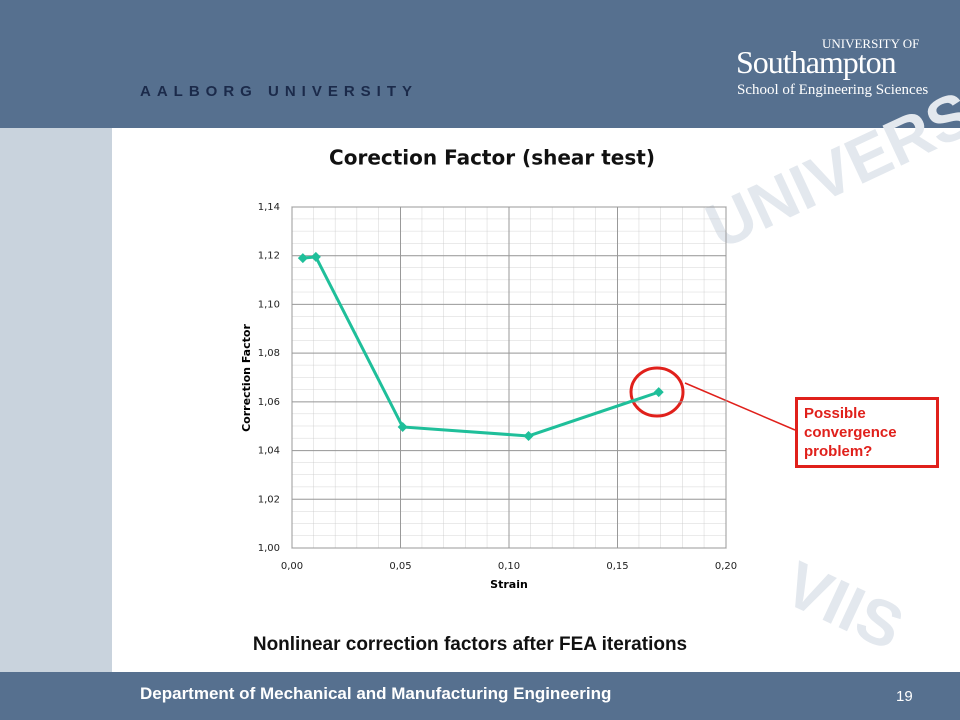  What do you see at coordinates (904, 696) in the screenshot?
I see `page-number: 19` at bounding box center [904, 696].